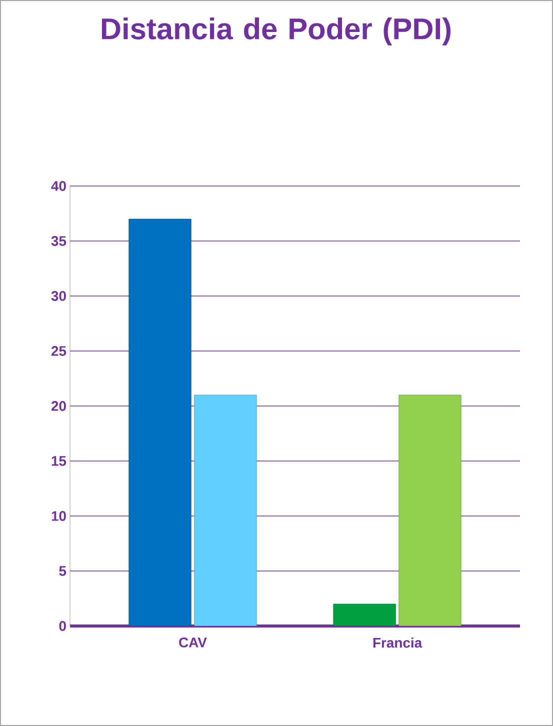 This screenshot has height=726, width=553. Describe the element at coordinates (62, 571) in the screenshot. I see `y-tick-label: 5` at that location.